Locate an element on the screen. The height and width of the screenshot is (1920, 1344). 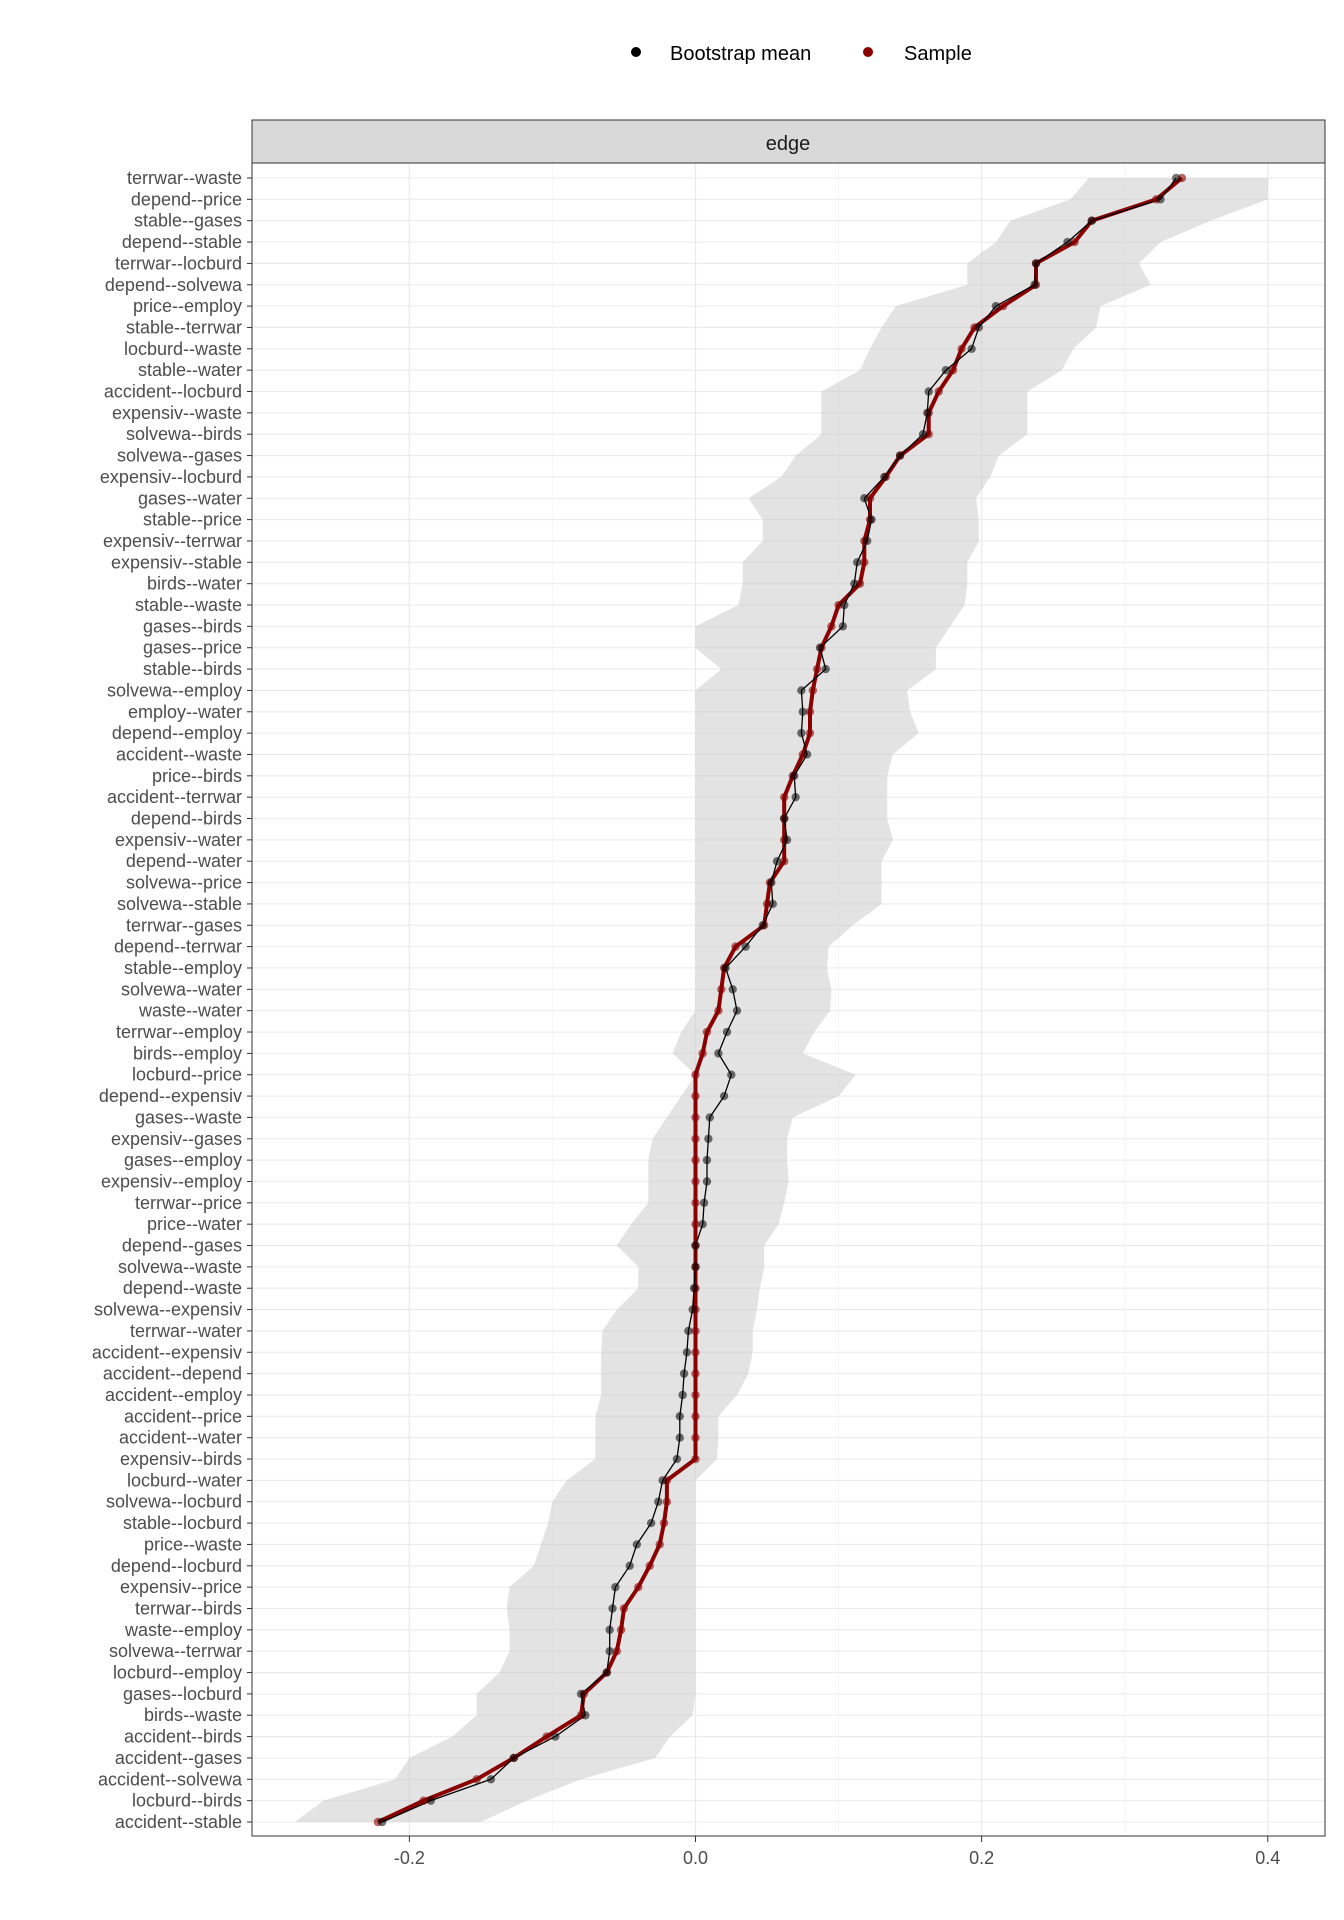
y-tick-label: depend--expensiv is located at coordinates (170, 1096).